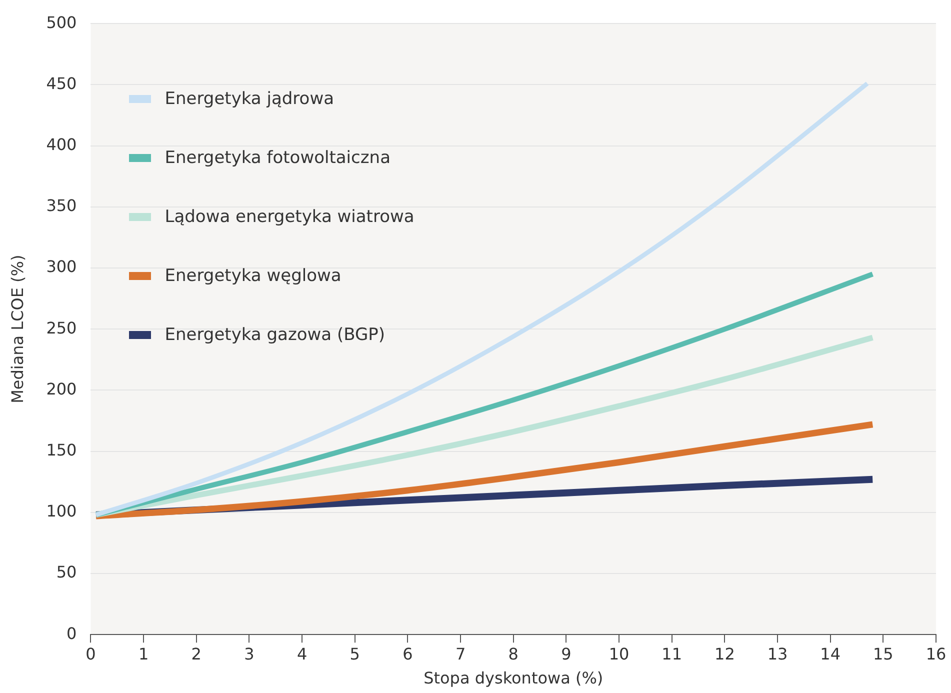 The width and height of the screenshot is (951, 693). What do you see at coordinates (196, 654) in the screenshot?
I see `x-tick-label: 2` at bounding box center [196, 654].